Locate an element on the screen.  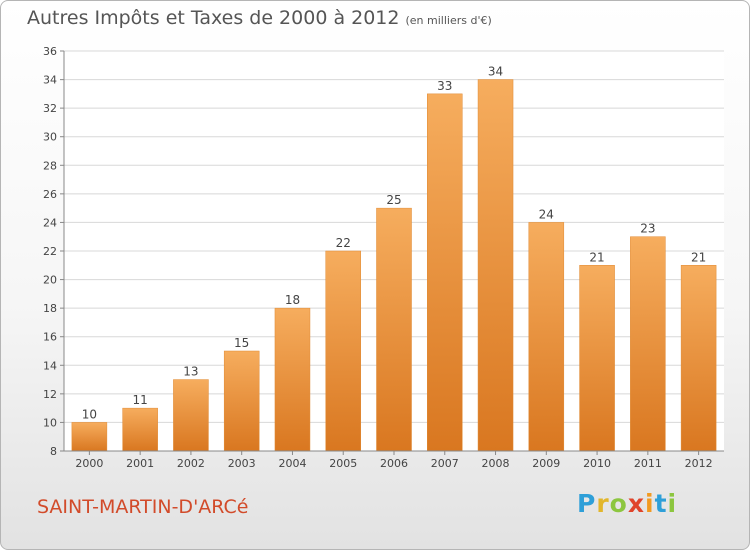
logo-letter: x is located at coordinates (636, 503).